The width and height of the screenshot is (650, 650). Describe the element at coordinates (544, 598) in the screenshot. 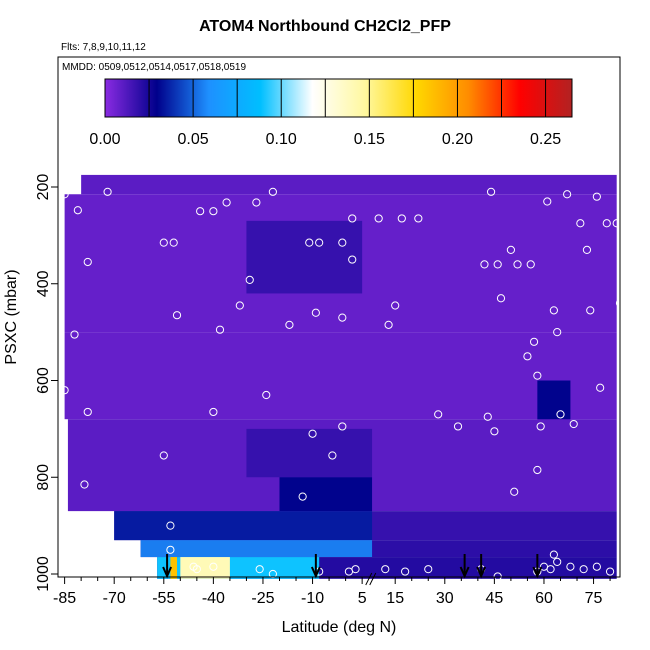

I see `x-tick-label: 60` at that location.